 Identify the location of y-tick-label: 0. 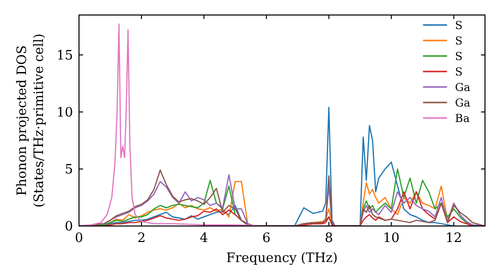
(68, 227).